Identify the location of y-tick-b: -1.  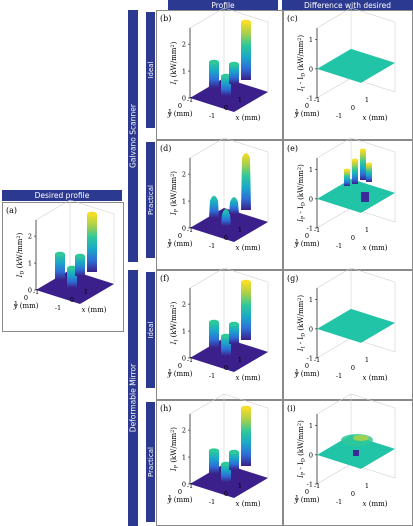
(190, 100).